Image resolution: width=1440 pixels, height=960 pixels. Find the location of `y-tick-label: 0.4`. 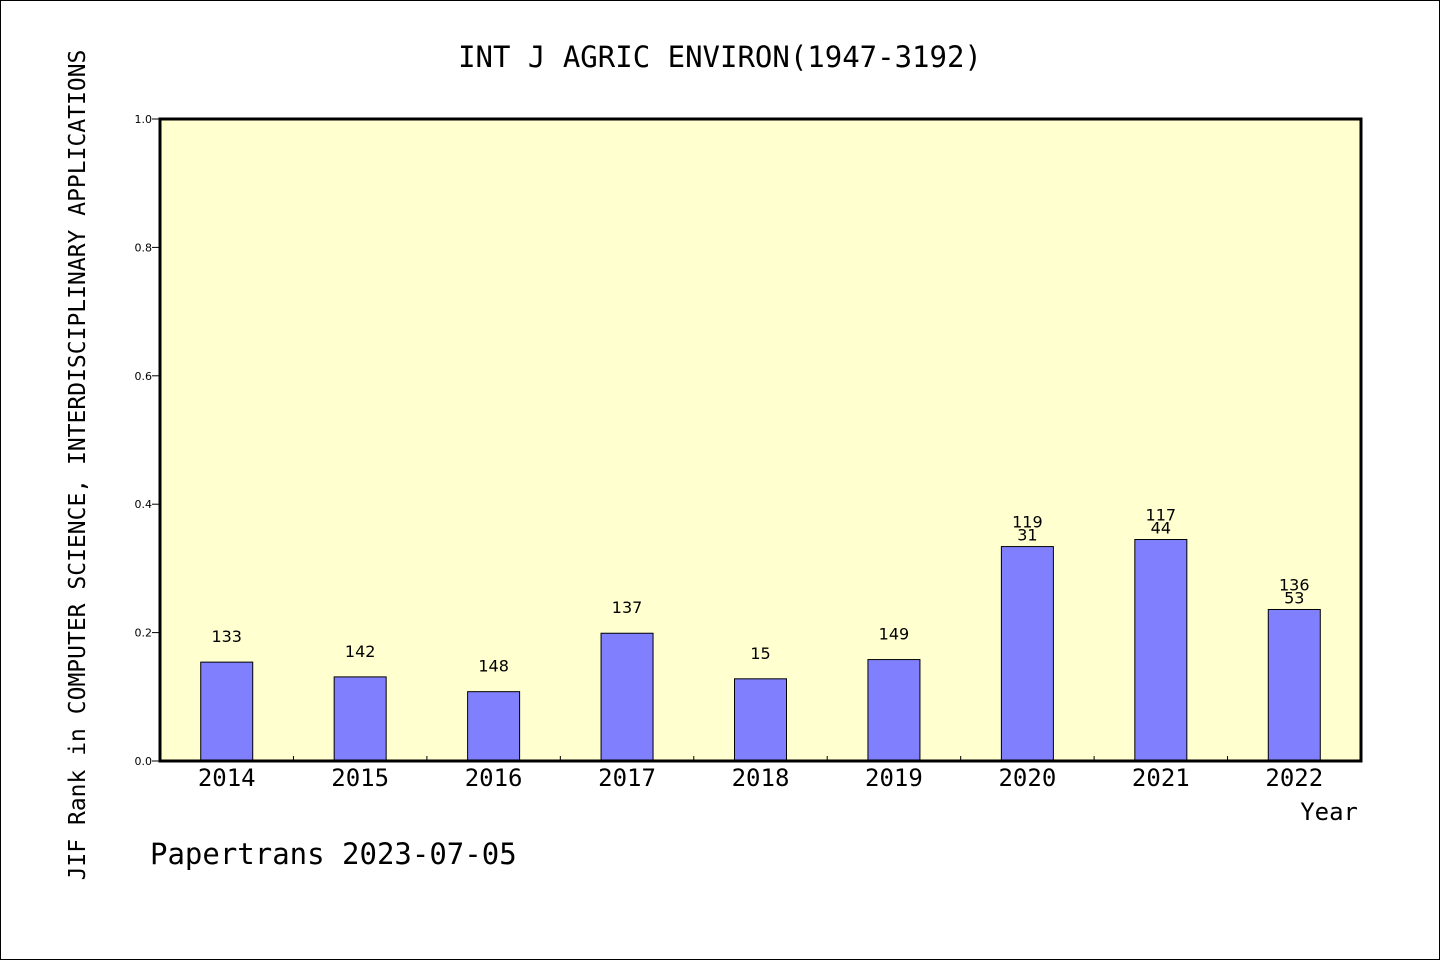

y-tick-label: 0.4 is located at coordinates (144, 504).